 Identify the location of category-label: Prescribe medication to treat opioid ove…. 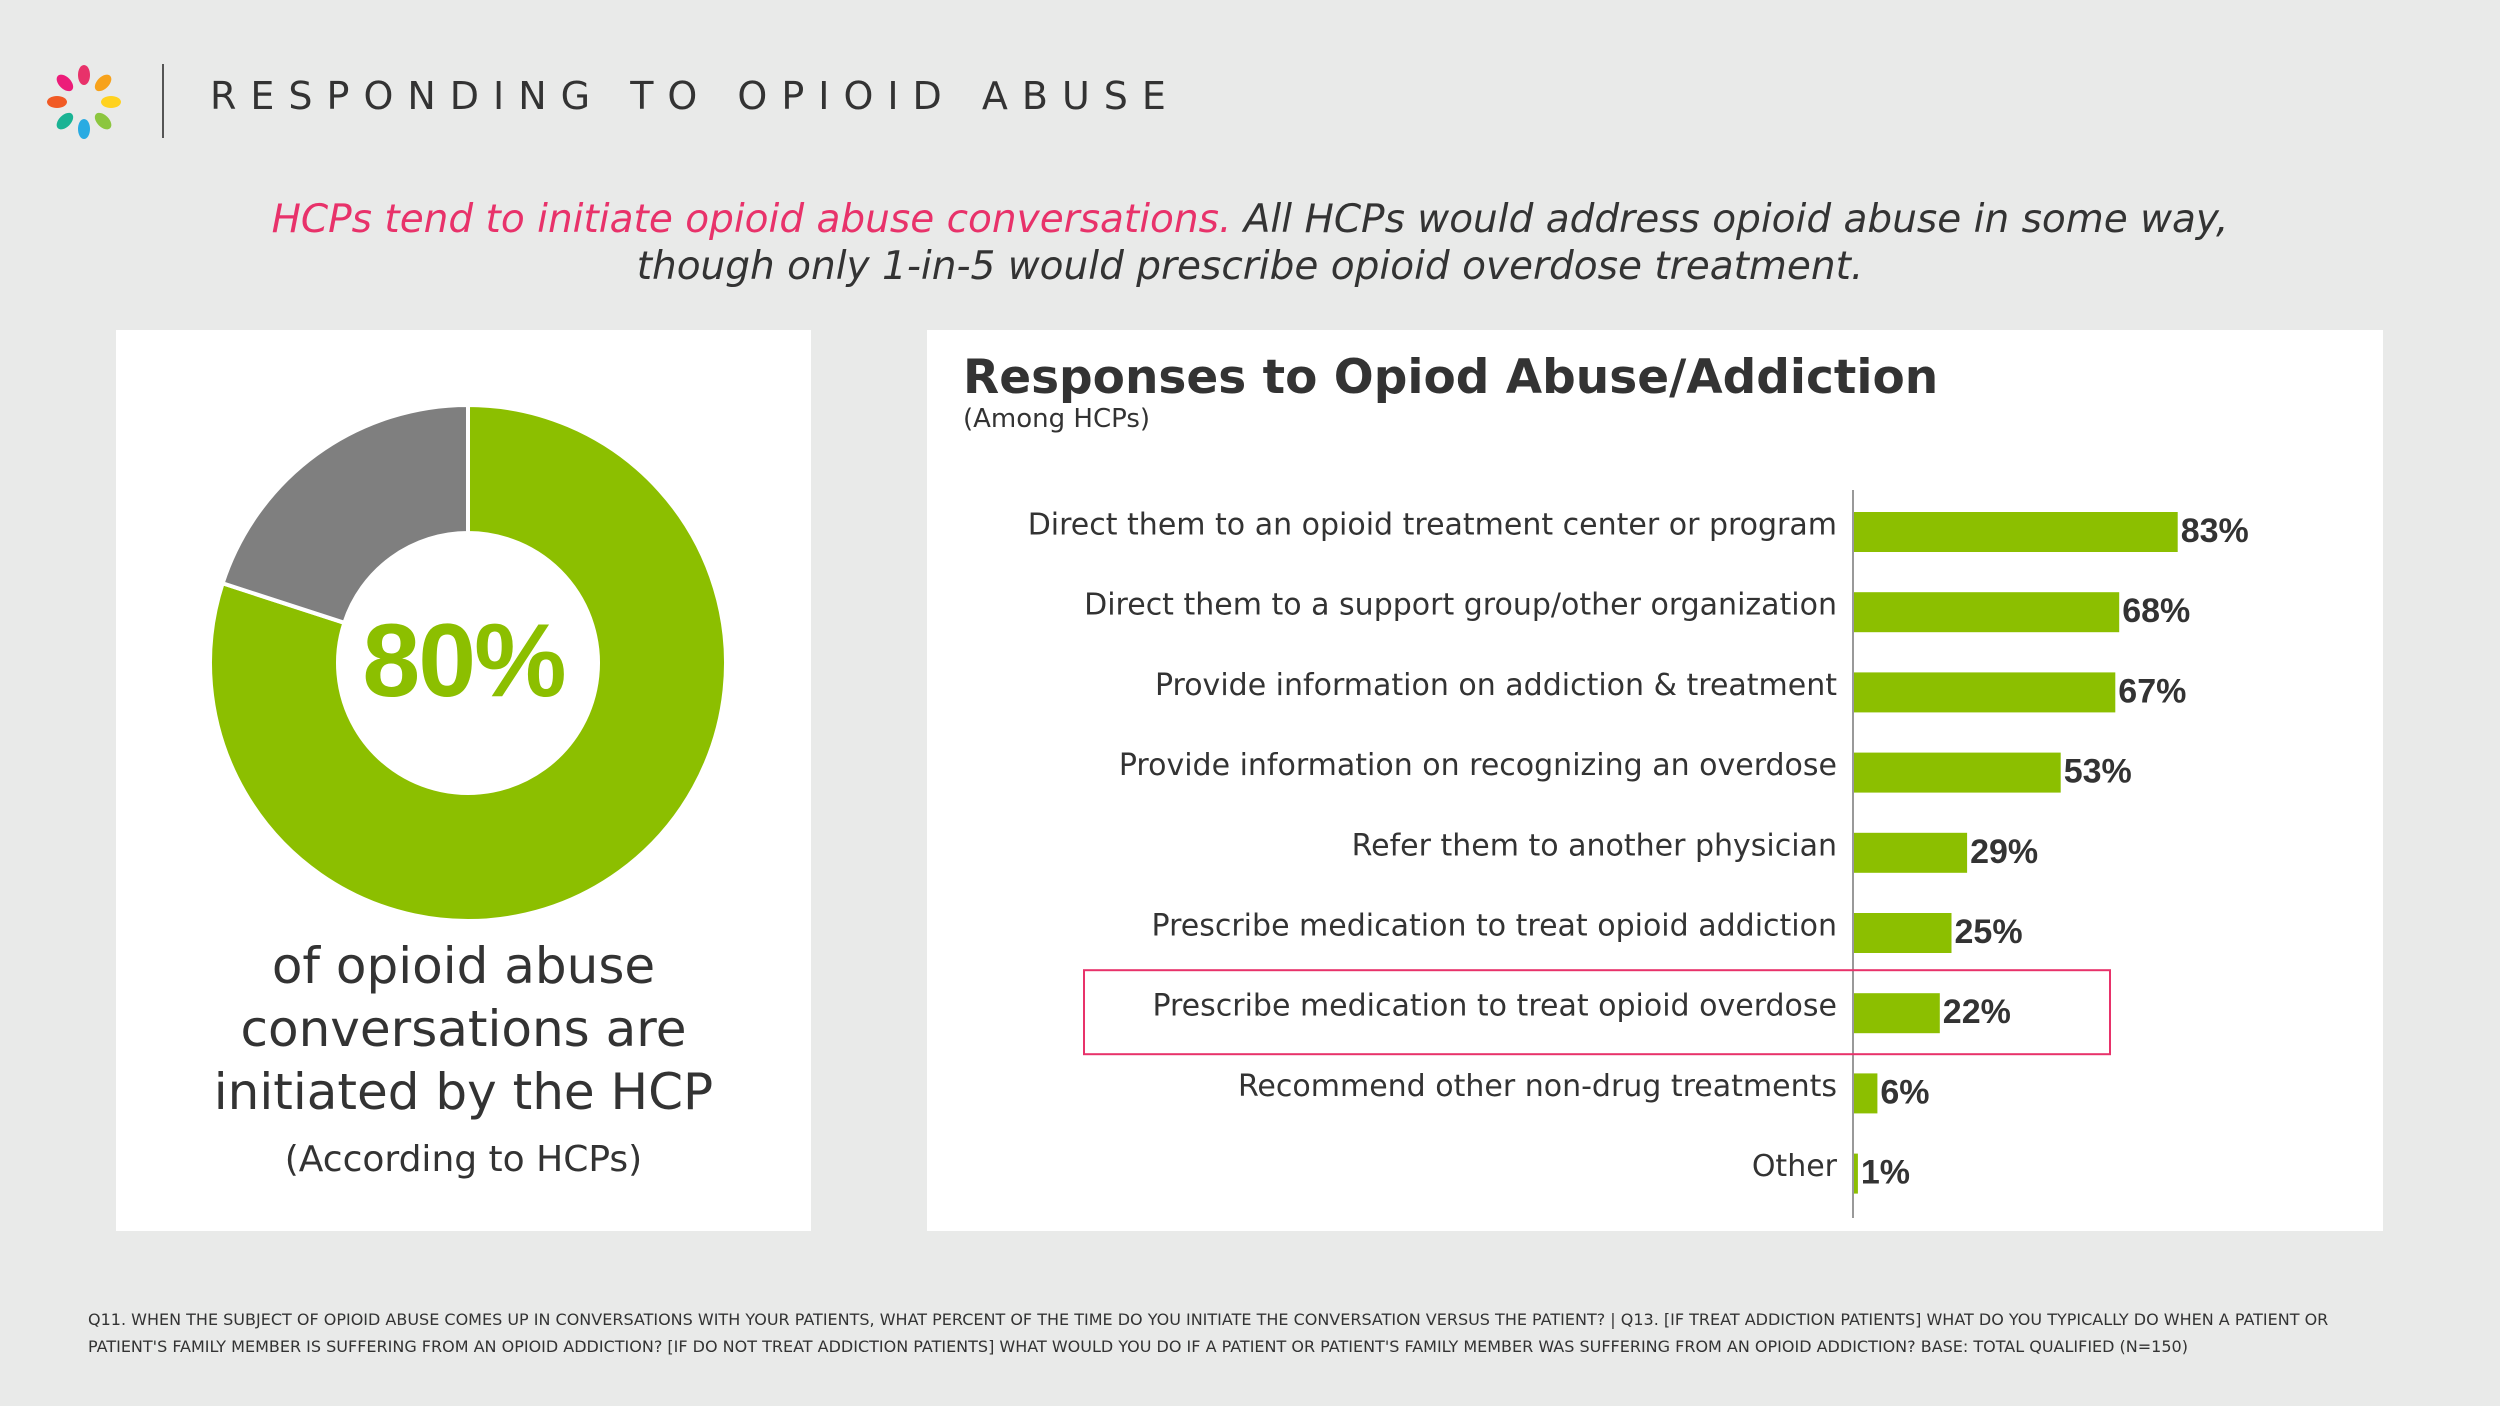
(1494, 1006).